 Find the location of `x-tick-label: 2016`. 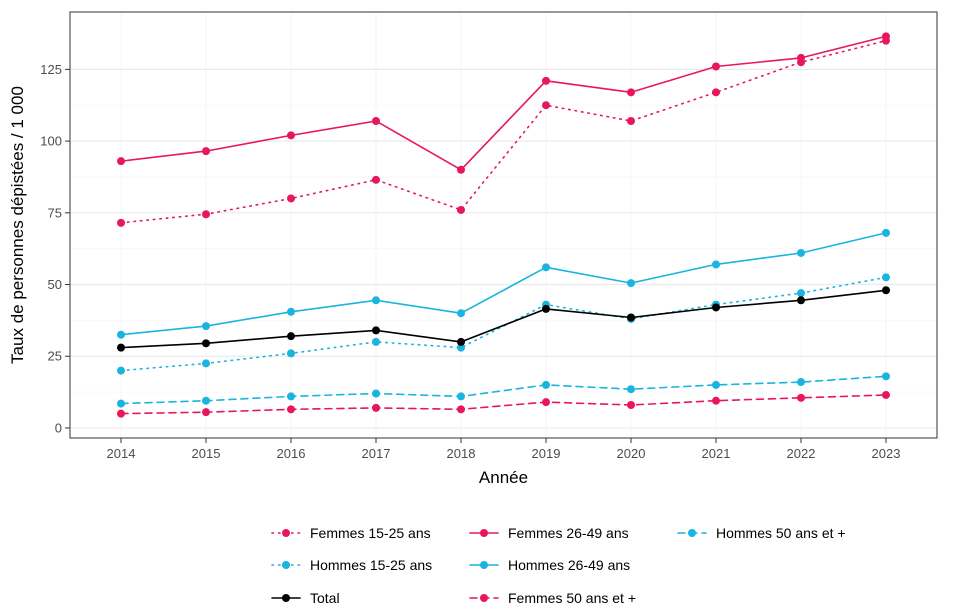

x-tick-label: 2016 is located at coordinates (291, 453).